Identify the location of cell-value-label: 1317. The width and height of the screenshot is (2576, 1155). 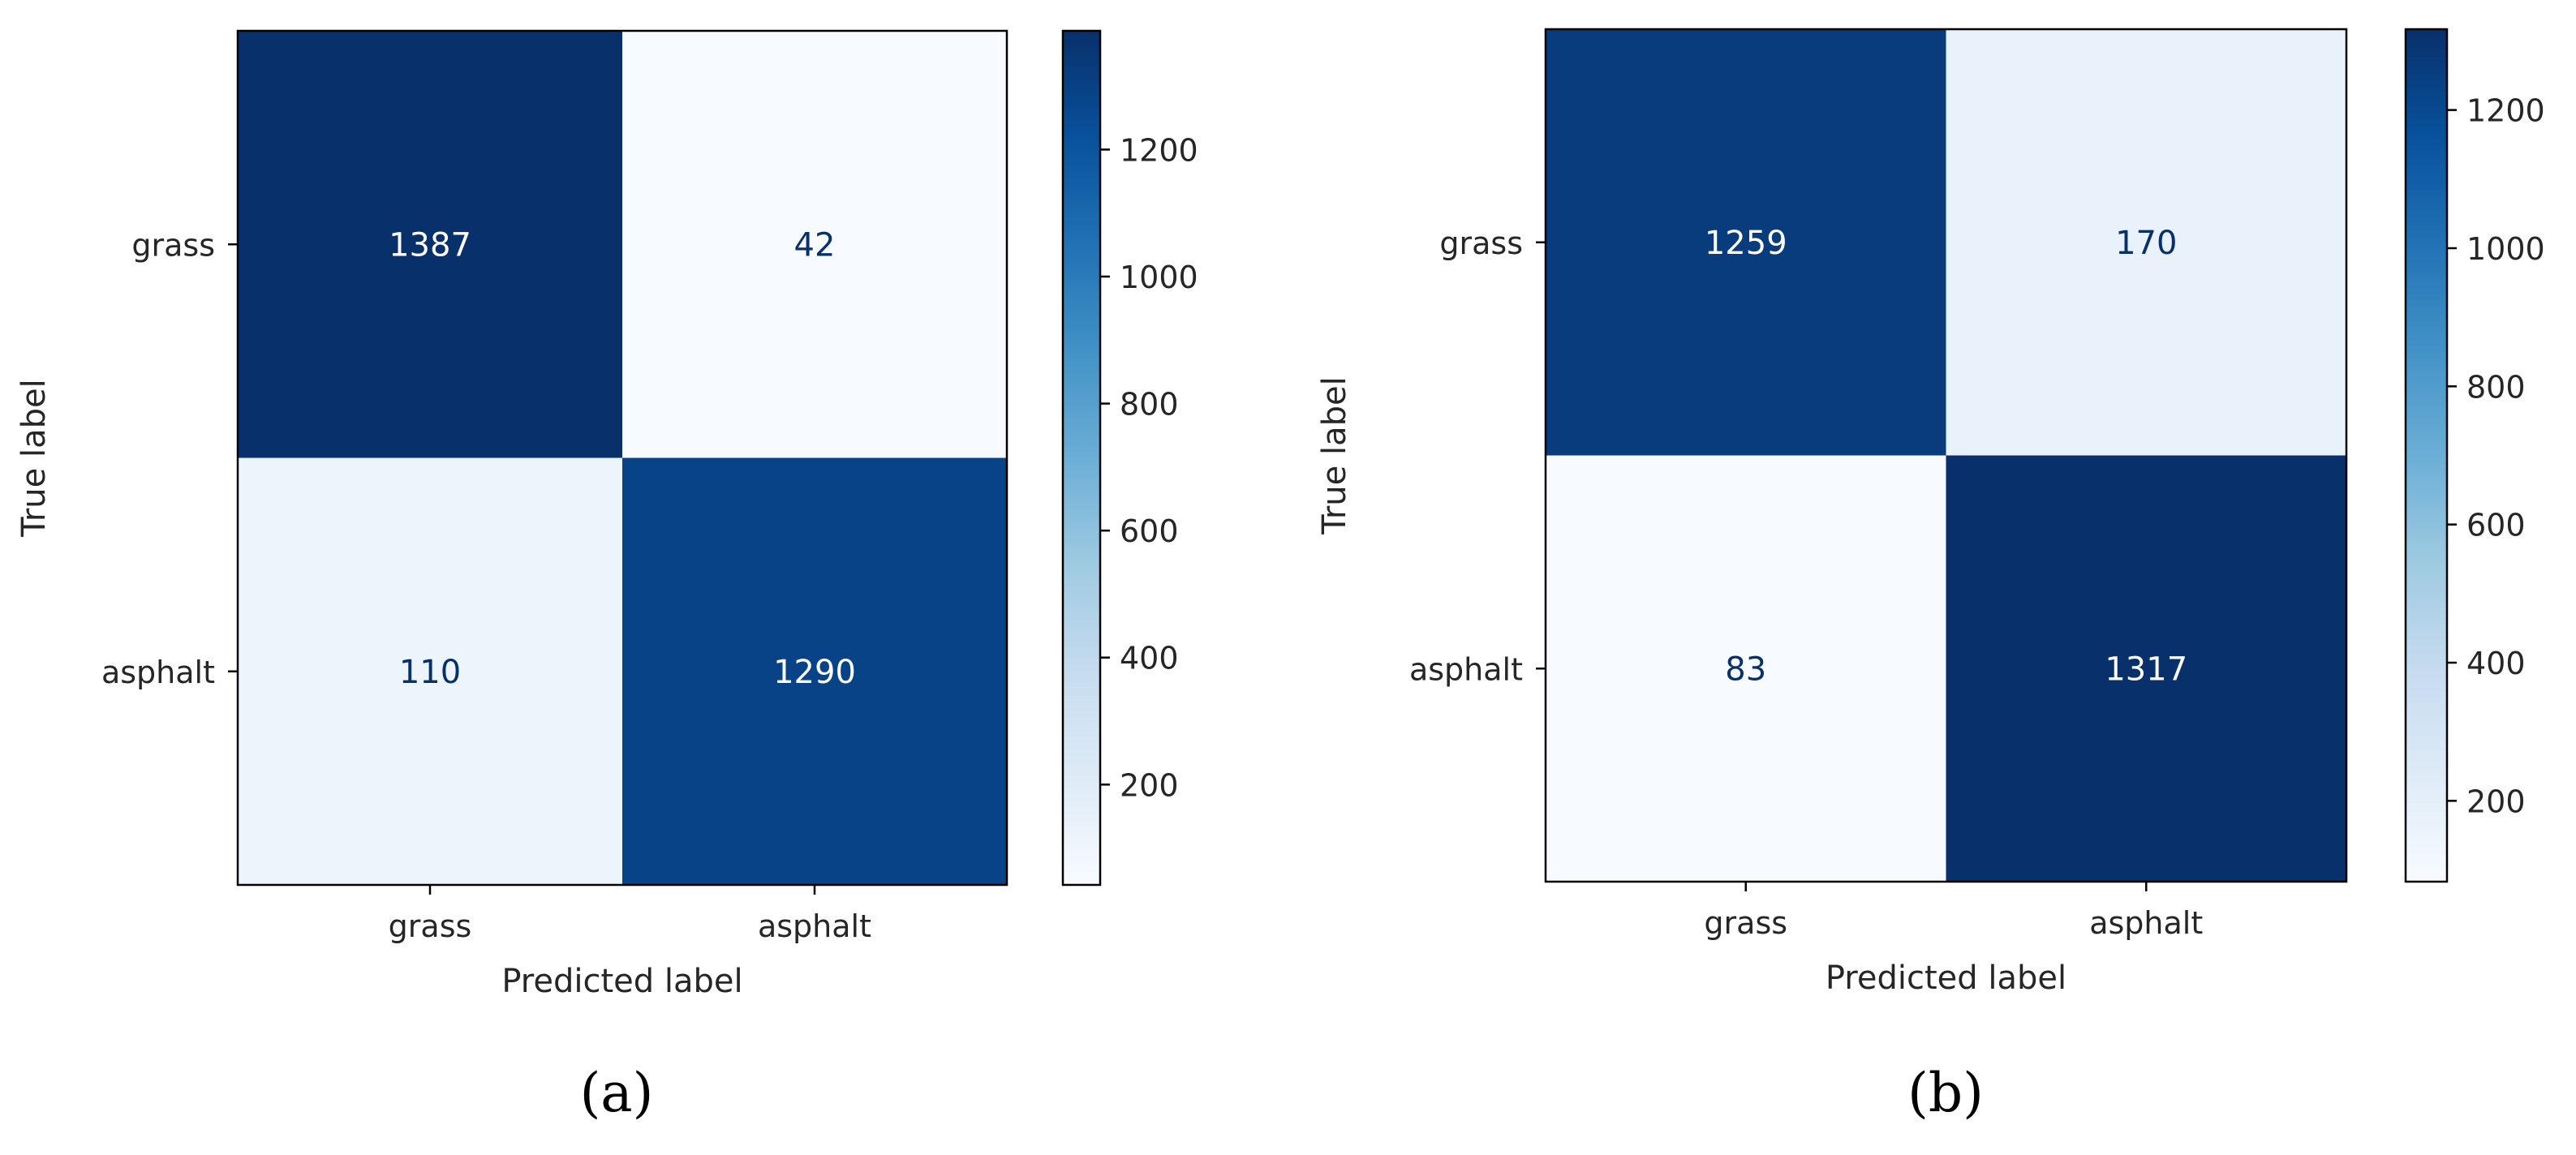
(2146, 669).